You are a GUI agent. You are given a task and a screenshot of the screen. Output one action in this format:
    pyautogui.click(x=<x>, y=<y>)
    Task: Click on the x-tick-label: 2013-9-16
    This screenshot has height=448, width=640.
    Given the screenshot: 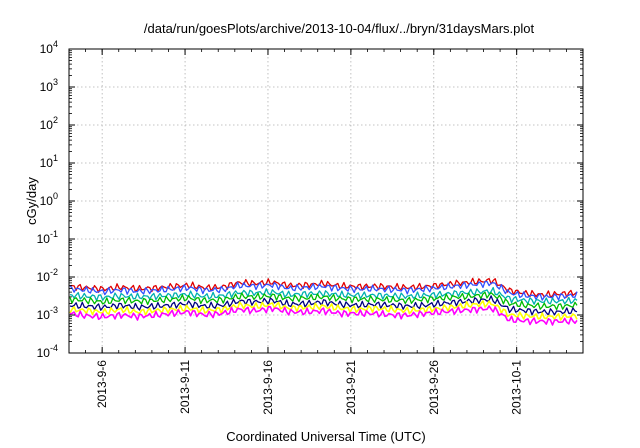 What is the action you would take?
    pyautogui.click(x=268, y=387)
    